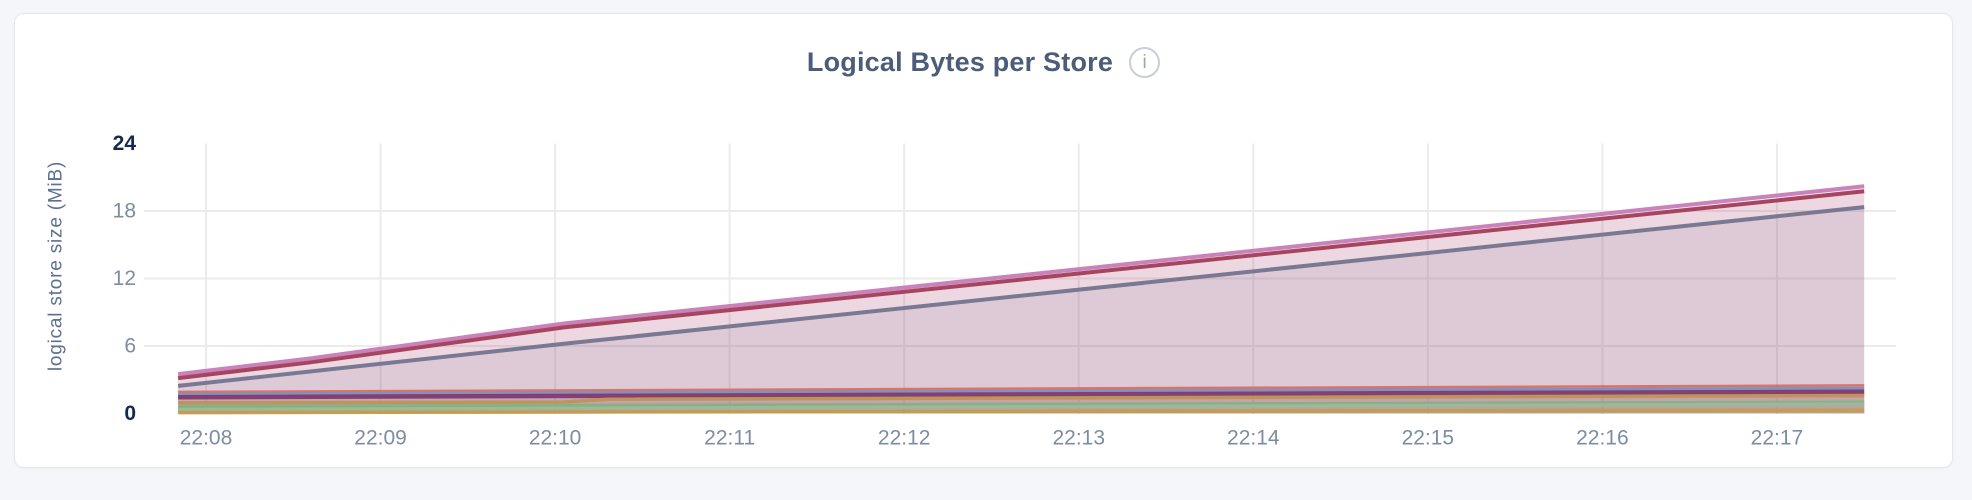 This screenshot has height=500, width=1972. Describe the element at coordinates (380, 438) in the screenshot. I see `x-tick-label: 22:09` at that location.